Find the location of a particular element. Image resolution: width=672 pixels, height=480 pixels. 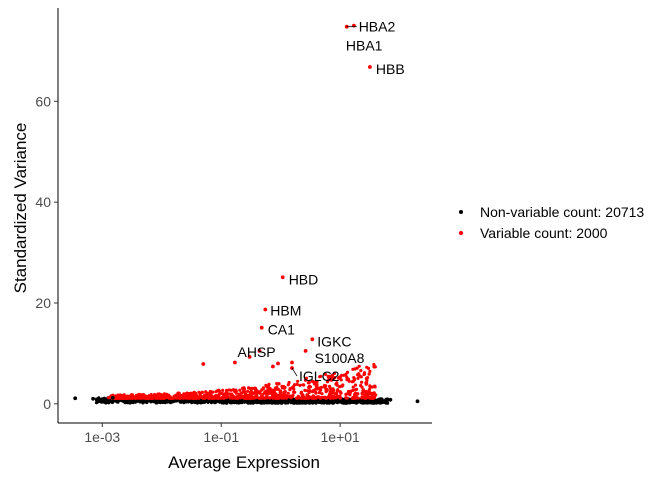

legend-label-variable: Variable count: 2000 is located at coordinates (544, 233).